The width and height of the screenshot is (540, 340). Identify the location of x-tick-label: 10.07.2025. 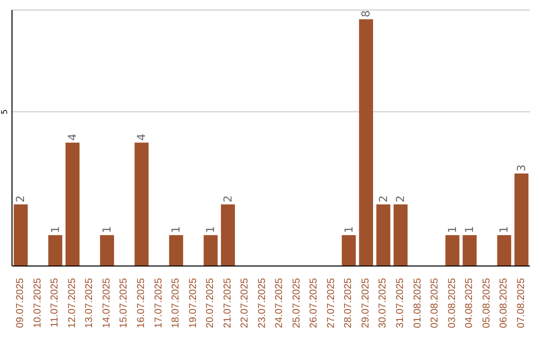
(38, 303).